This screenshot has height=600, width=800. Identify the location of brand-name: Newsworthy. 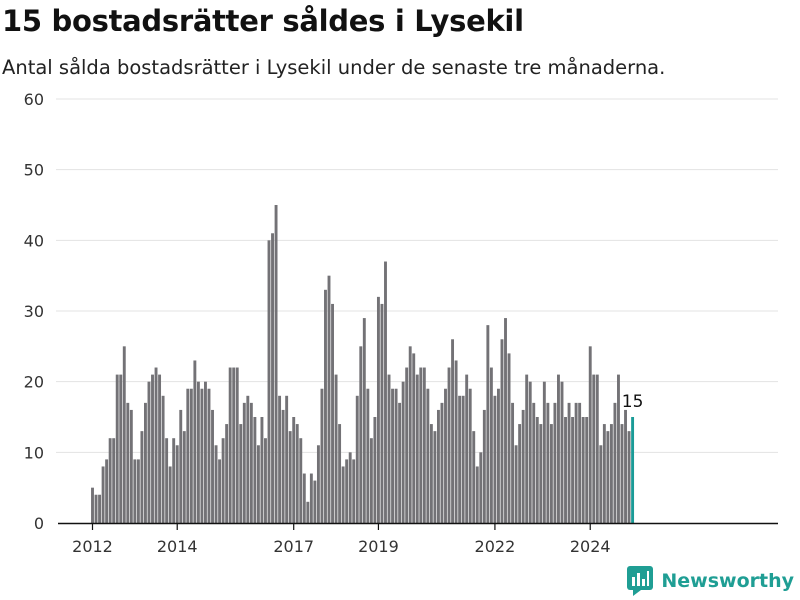
(727, 581).